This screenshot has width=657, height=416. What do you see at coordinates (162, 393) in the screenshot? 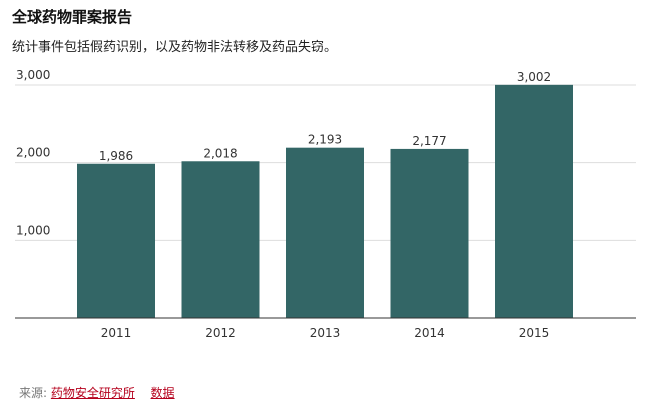
I see `data-link: 数据` at bounding box center [162, 393].